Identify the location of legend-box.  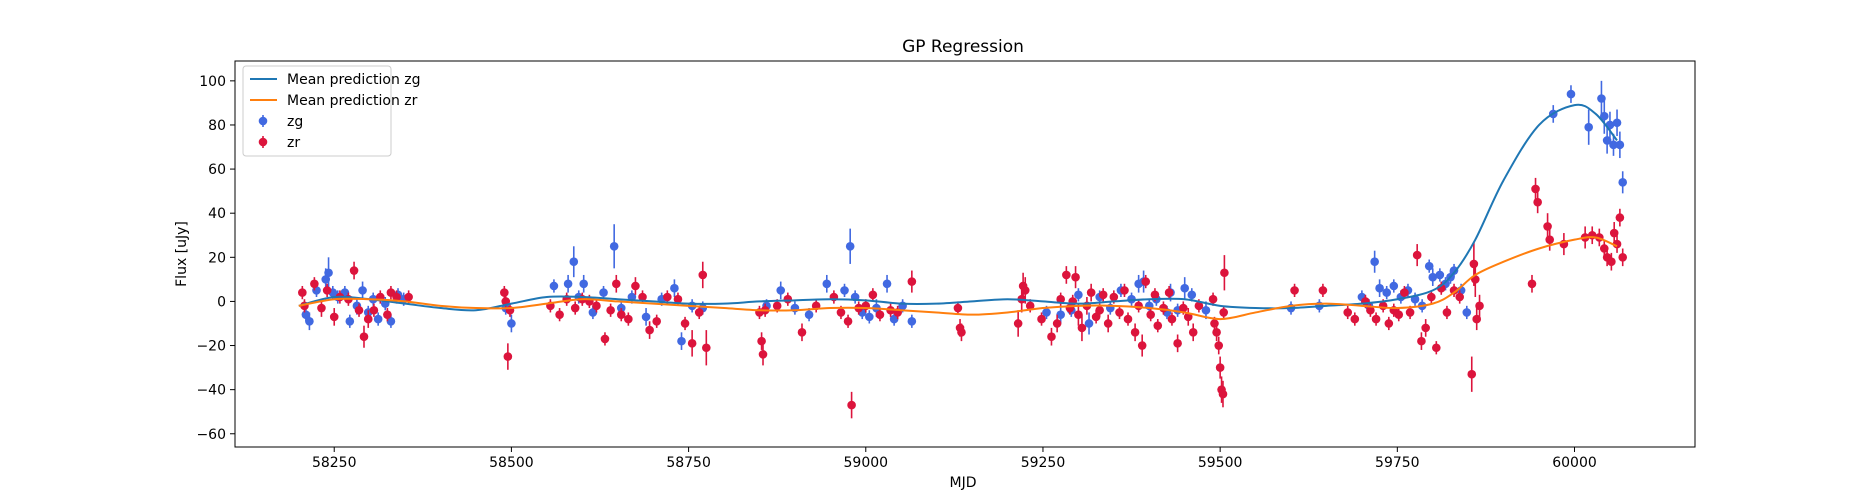
(317, 111).